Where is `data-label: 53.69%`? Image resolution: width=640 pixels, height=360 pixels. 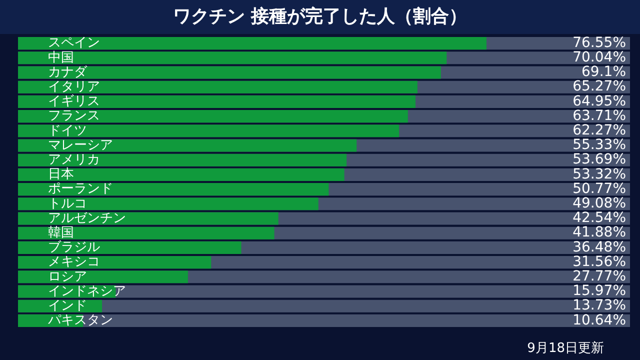
data-label: 53.69% is located at coordinates (599, 160).